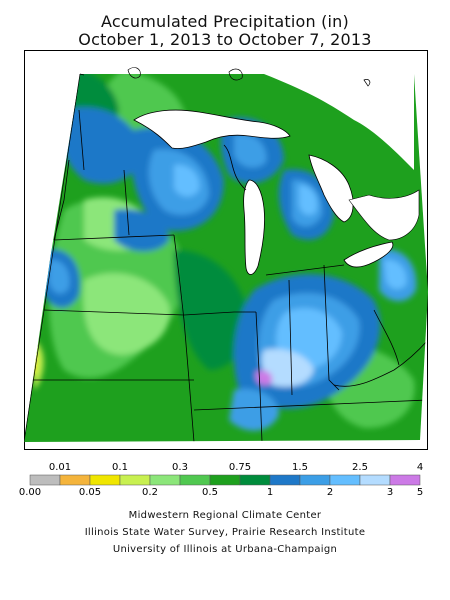  Describe the element at coordinates (331, 188) in the screenshot. I see `lake-huron` at that location.